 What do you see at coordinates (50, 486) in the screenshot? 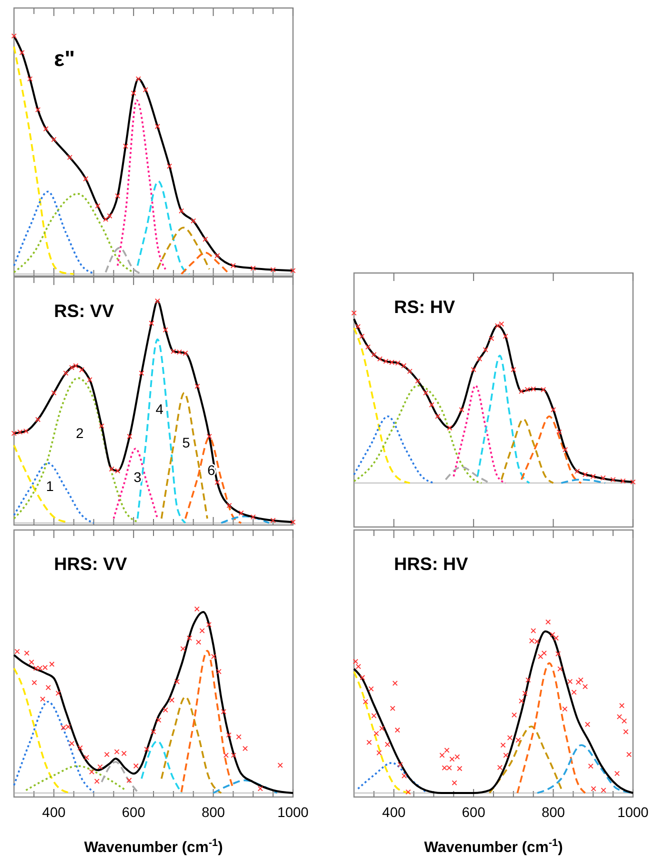
I see `annotation: 1` at bounding box center [50, 486].